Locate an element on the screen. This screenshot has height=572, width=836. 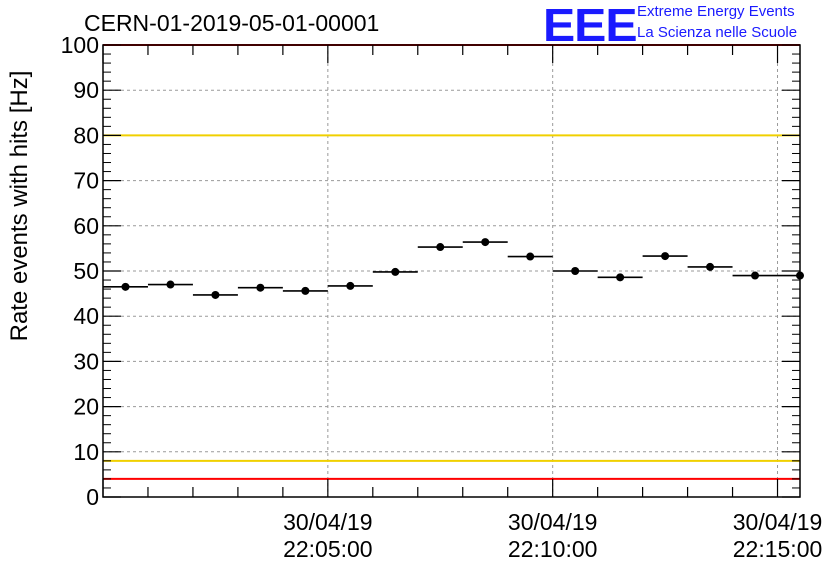
y-tick-label: 30 is located at coordinates (86, 361).